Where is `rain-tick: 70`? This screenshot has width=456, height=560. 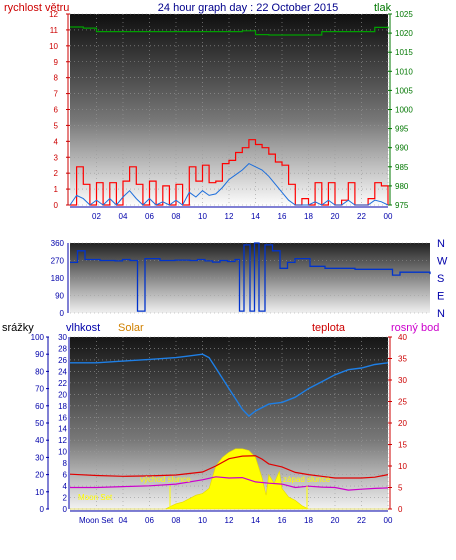 rain-tick: 70 is located at coordinates (39, 389).